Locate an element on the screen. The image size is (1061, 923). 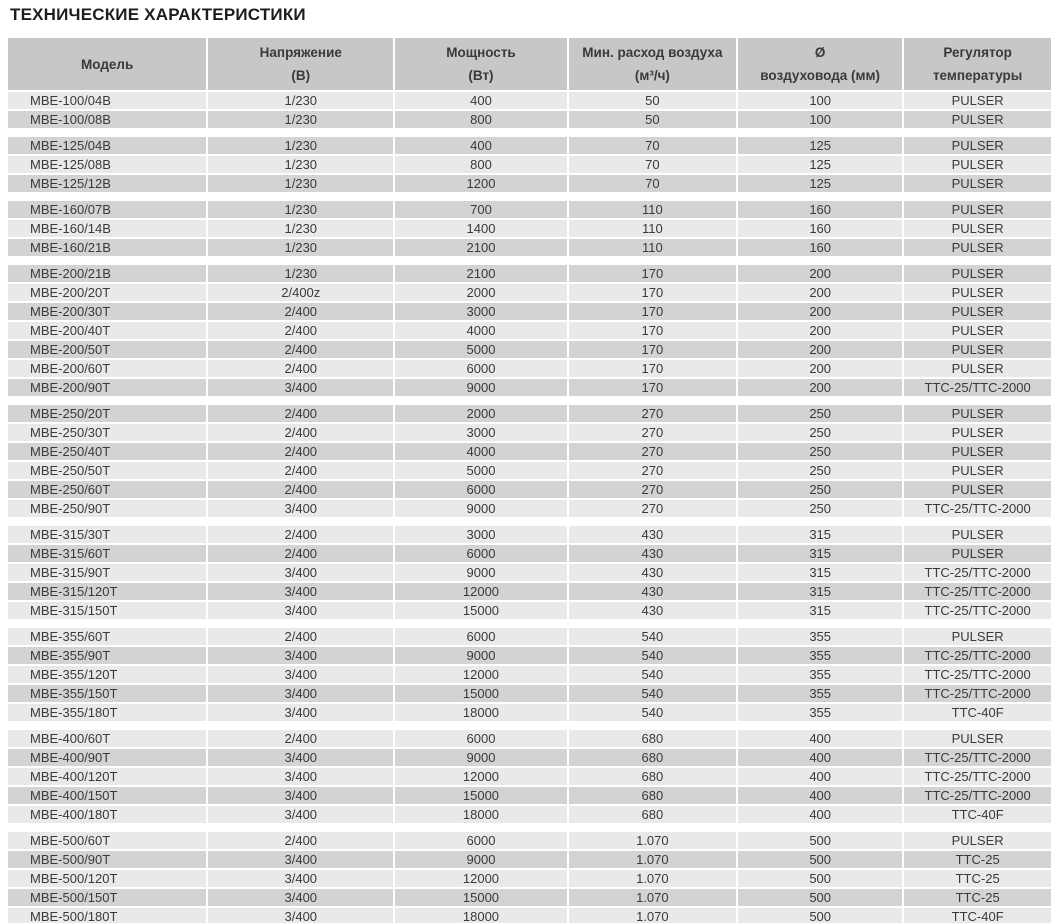
table-row: MBE-200/20T 2/400z 2000 170 200 PULSER is located at coordinates (529, 292).